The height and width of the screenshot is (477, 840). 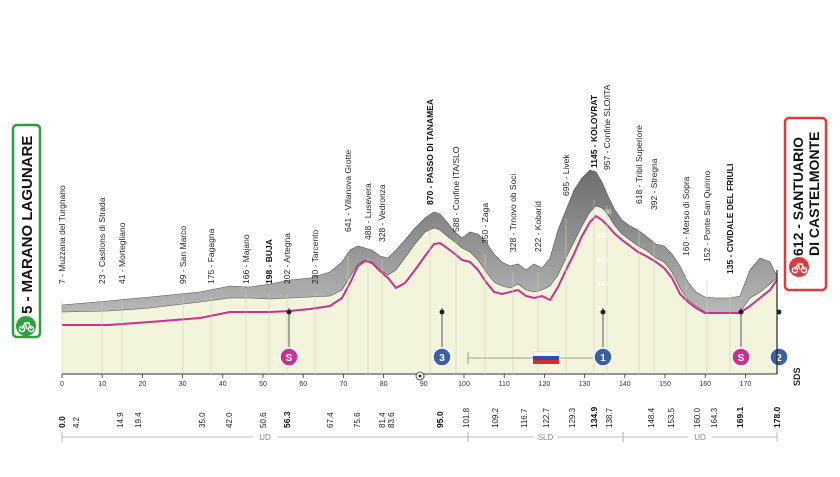 I want to click on km-label: 14.9, so click(x=120, y=420).